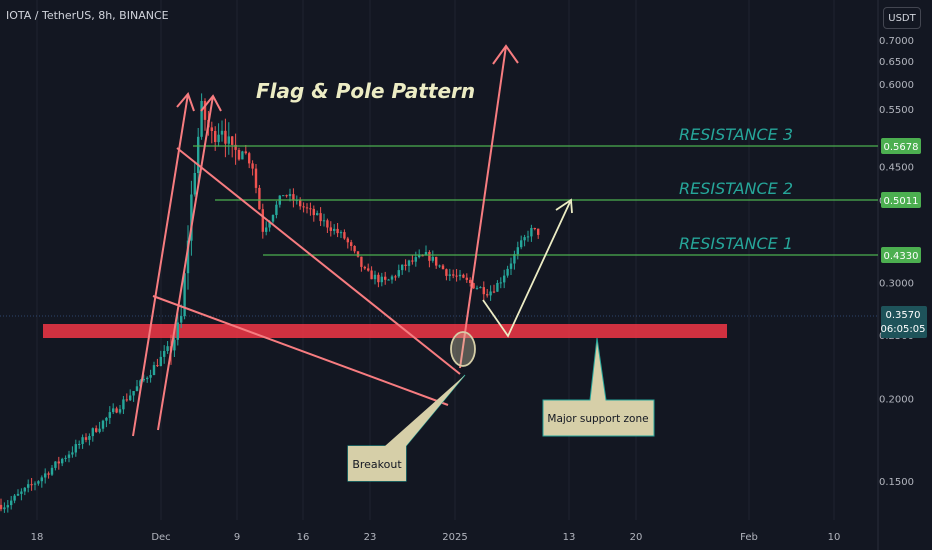 This screenshot has height=550, width=932. I want to click on currency-button: USDT, so click(902, 18).